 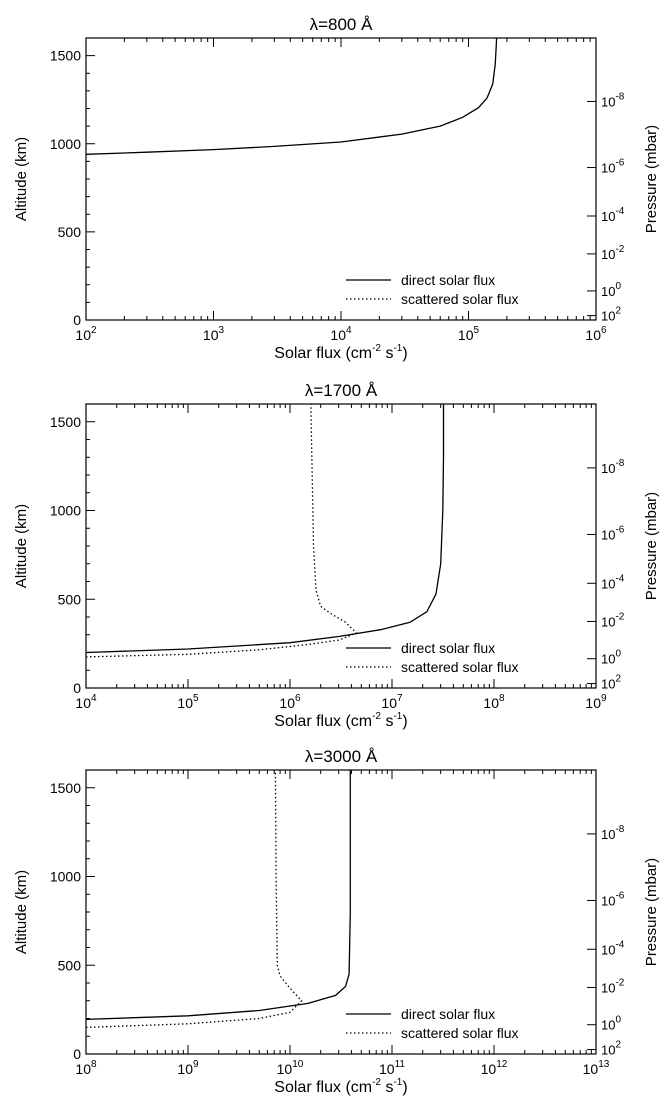 I want to click on x-tick-label: 10¹⁰, so click(x=290, y=1068).